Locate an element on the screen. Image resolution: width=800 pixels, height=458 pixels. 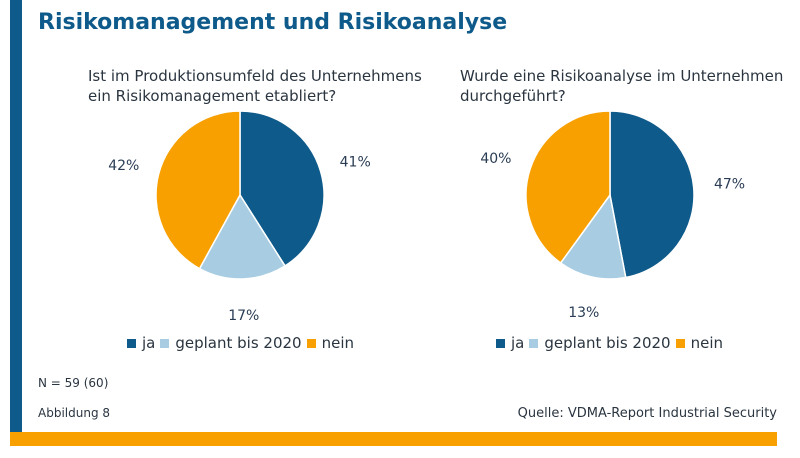
chart-2-legend: ja geplant bis 2020 nein is located at coordinates (612, 343).